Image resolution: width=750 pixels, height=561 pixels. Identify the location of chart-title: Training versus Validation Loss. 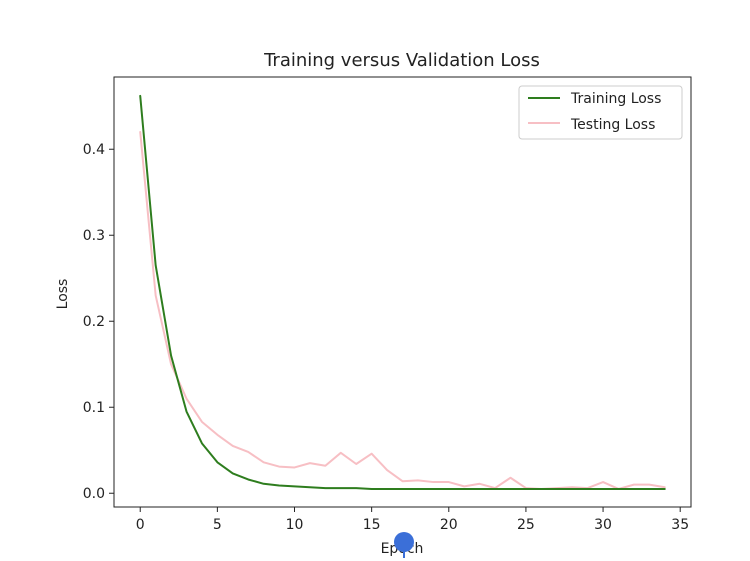
(401, 60).